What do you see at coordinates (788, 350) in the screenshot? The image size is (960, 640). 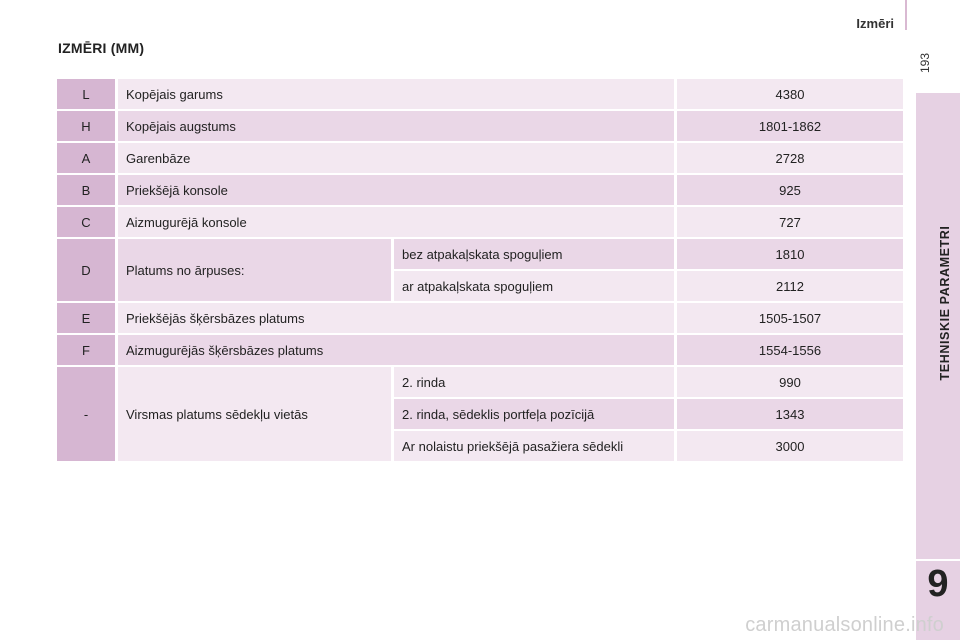 I see `row-value: 1554-1556` at bounding box center [788, 350].